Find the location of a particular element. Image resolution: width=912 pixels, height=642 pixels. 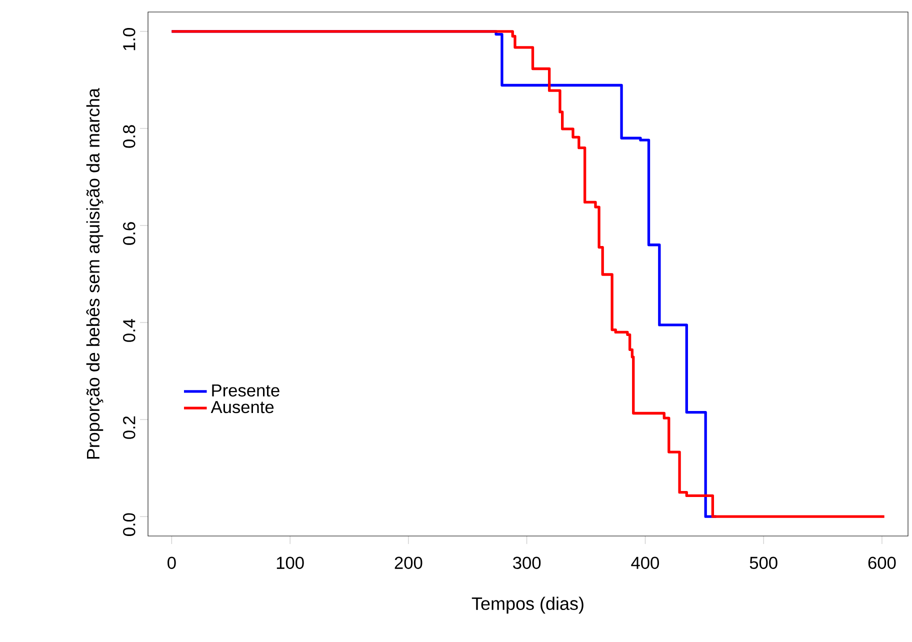

y-tick-label: 0.0 is located at coordinates (129, 524).